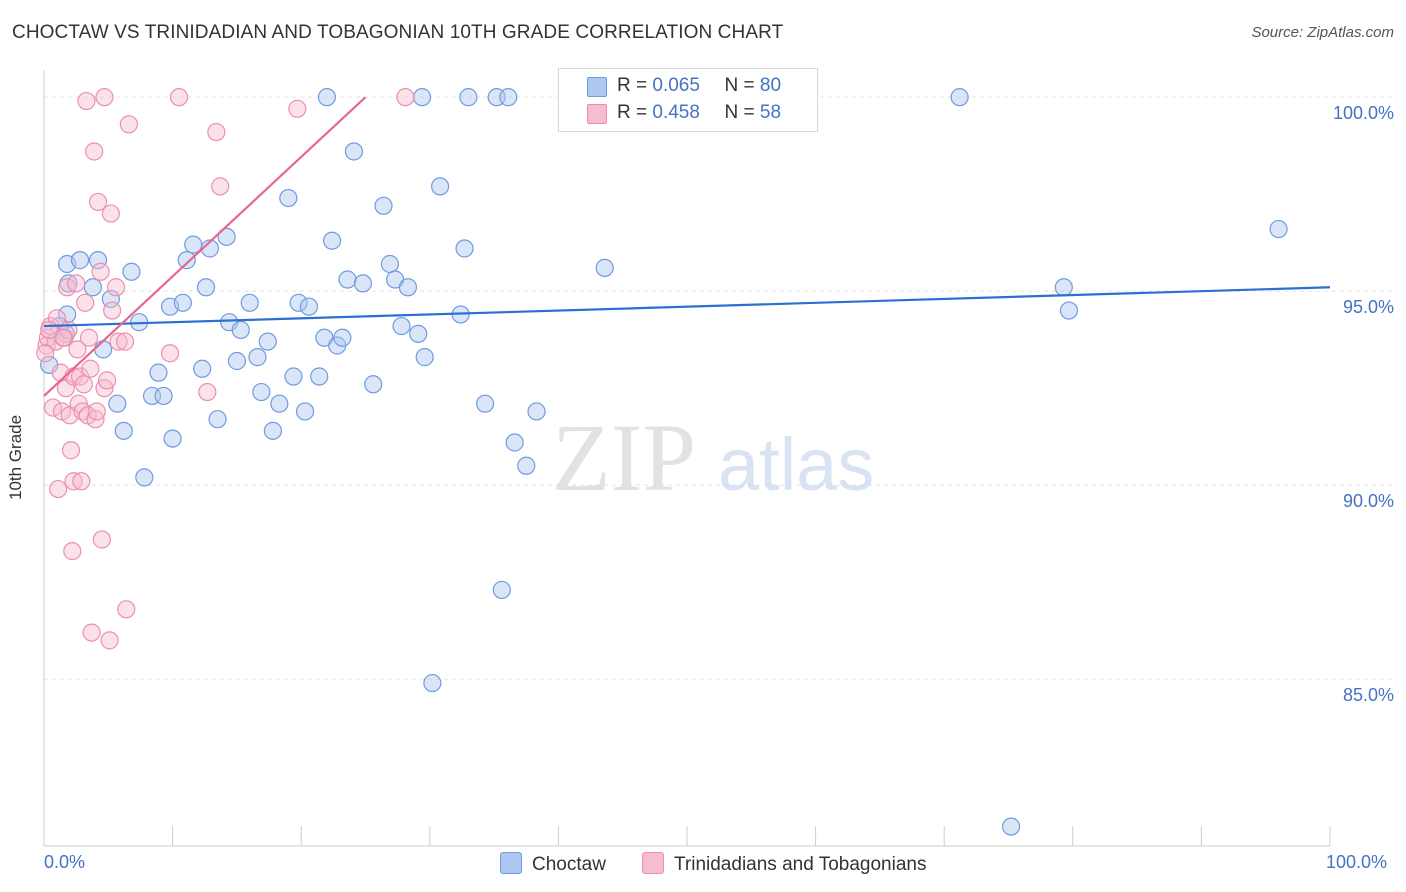 The height and width of the screenshot is (892, 1406). I want to click on bottom-legend-label-trini: Trinidadians and Tobagonians, so click(800, 864).